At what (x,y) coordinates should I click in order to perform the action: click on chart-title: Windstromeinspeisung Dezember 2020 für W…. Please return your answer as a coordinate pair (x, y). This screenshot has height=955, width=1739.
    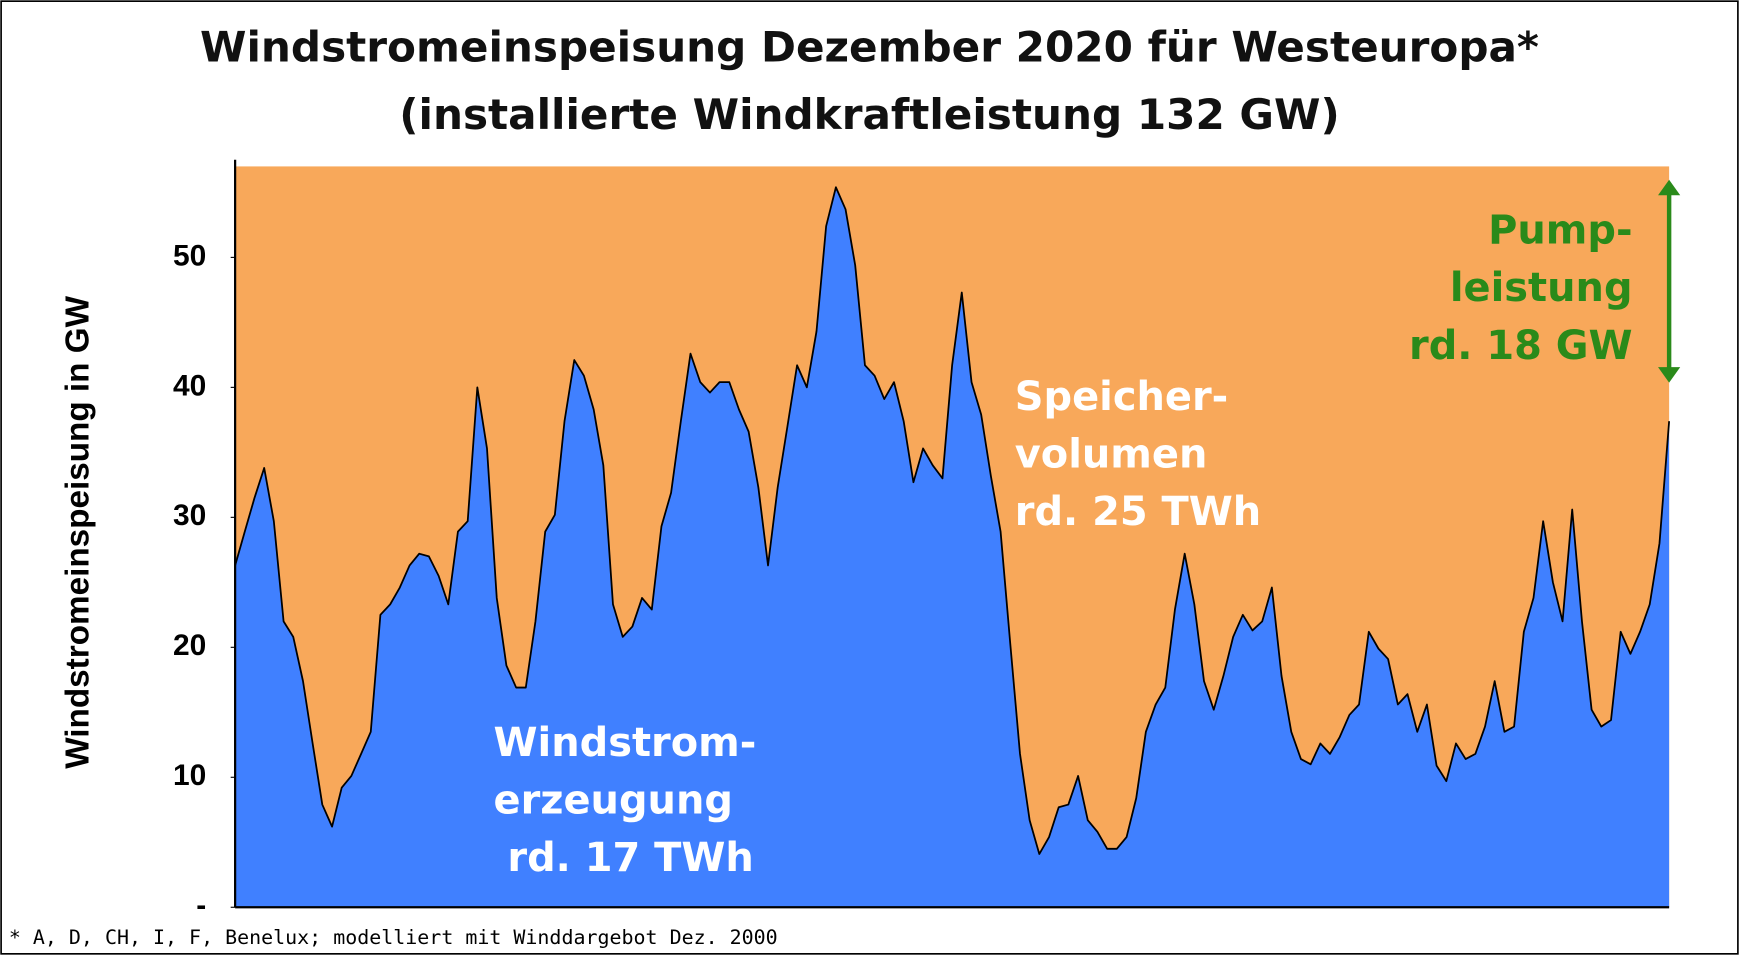
    Looking at the image, I should click on (869, 46).